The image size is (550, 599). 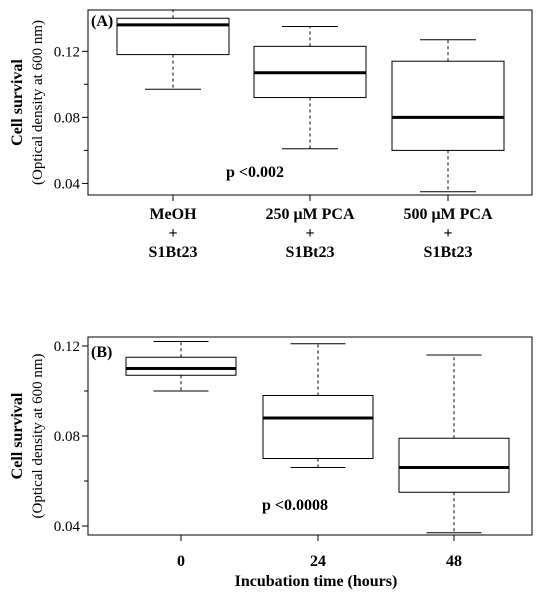 What do you see at coordinates (310, 214) in the screenshot?
I see `x-category-label: 250 μM PCA` at bounding box center [310, 214].